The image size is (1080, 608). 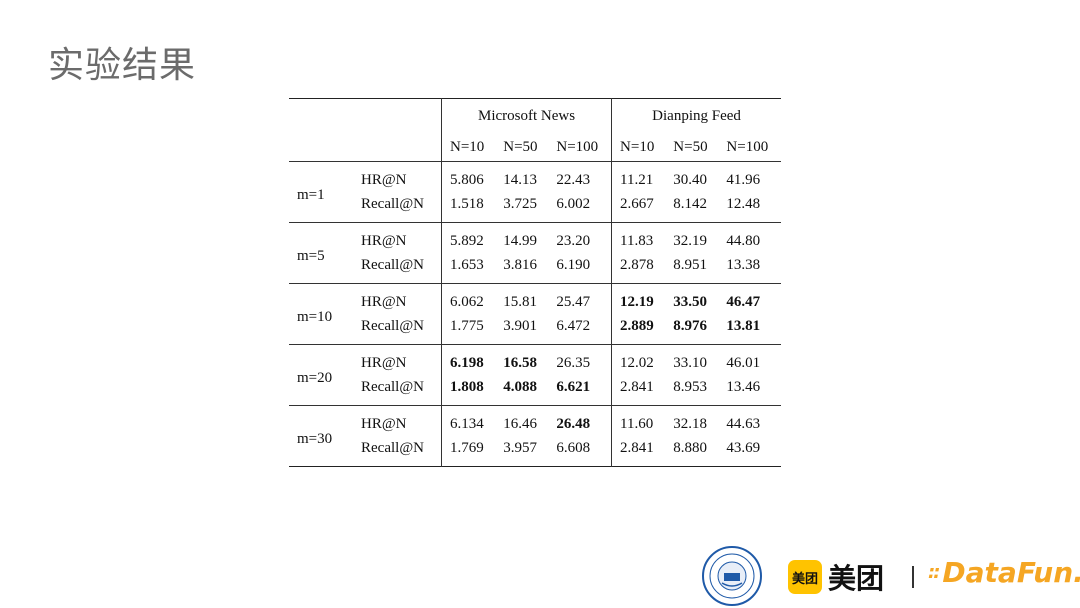 What do you see at coordinates (468, 329) in the screenshot?
I see `table-cell: 1.775` at bounding box center [468, 329].